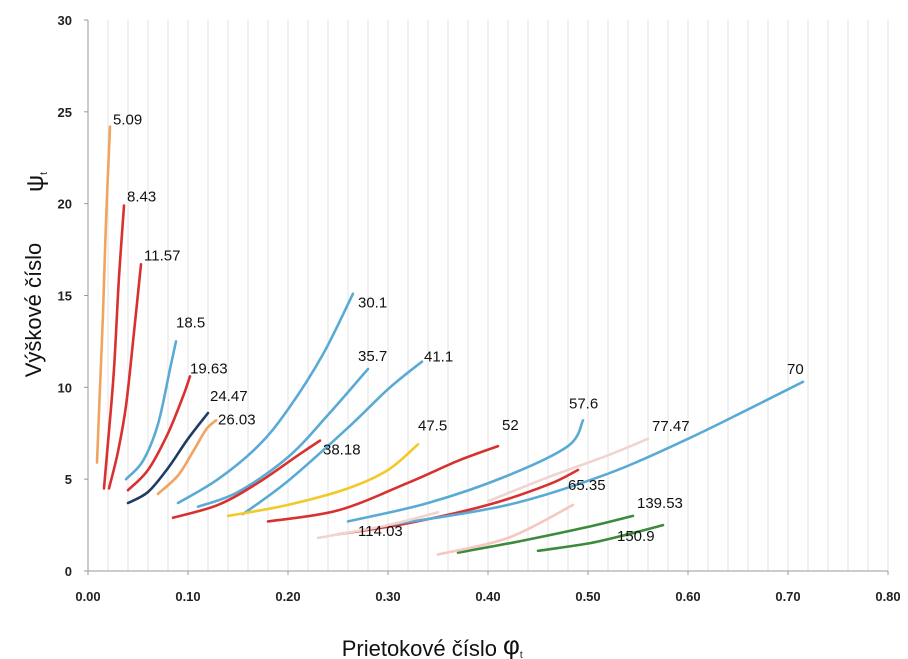  I want to click on x-tick-label: 0.00, so click(87, 596).